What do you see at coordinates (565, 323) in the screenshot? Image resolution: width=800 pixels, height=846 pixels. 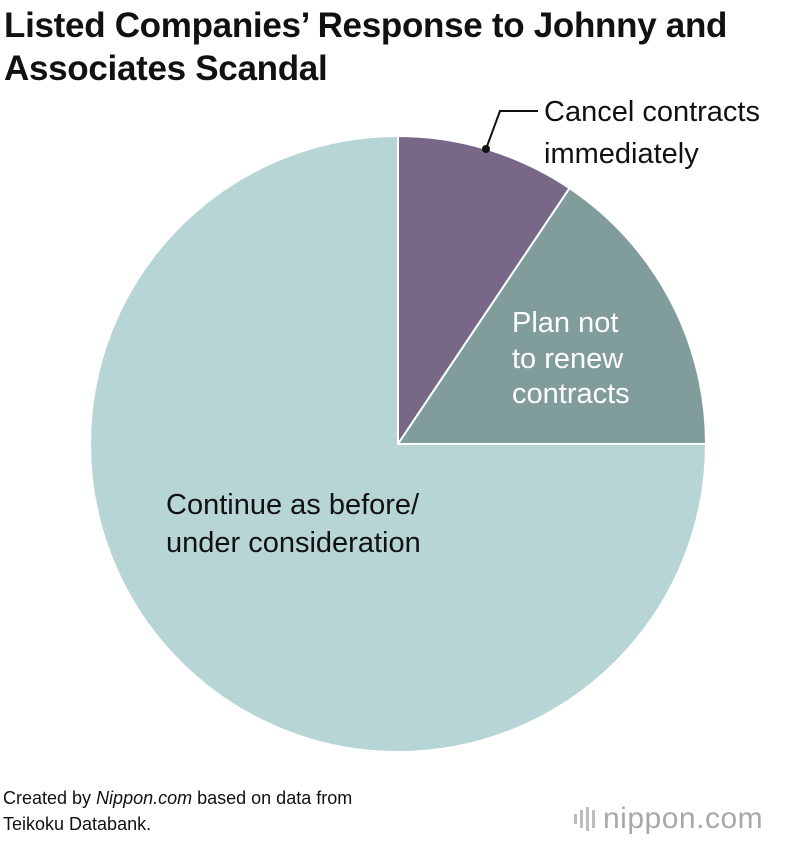 I see `slice-label-plan-line1: Plan not` at bounding box center [565, 323].